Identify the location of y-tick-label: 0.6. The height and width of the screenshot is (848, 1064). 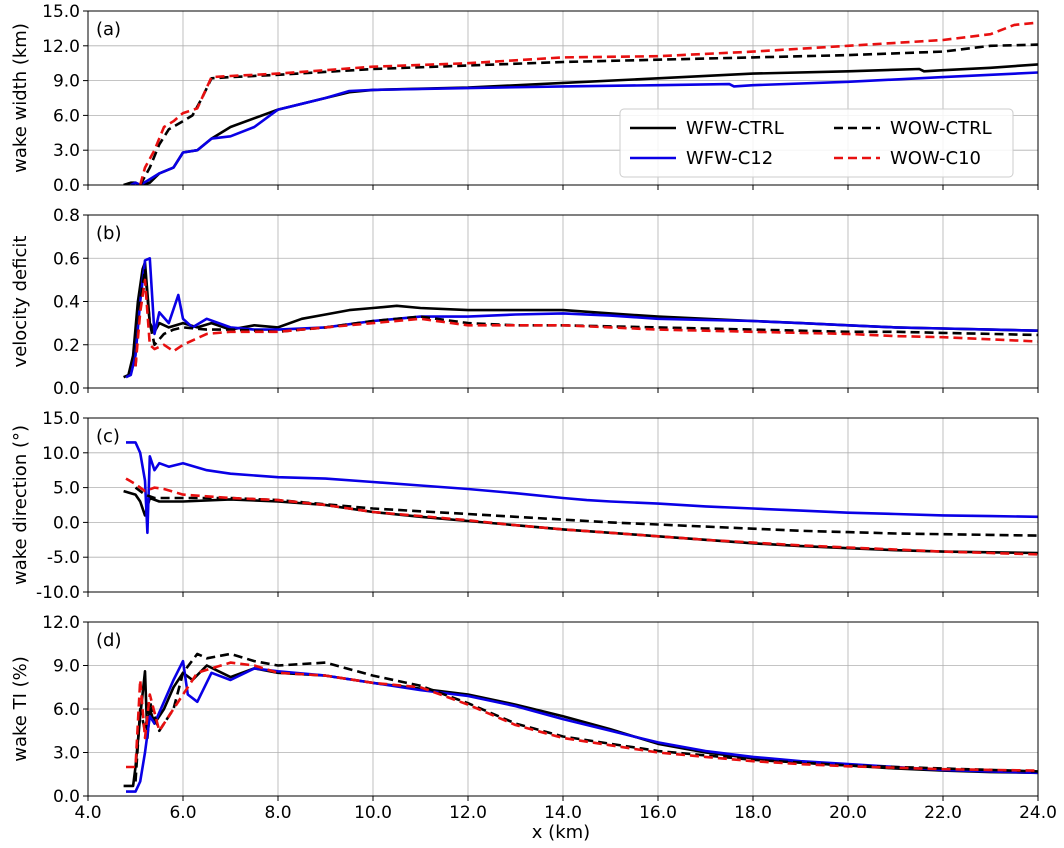
(66, 259).